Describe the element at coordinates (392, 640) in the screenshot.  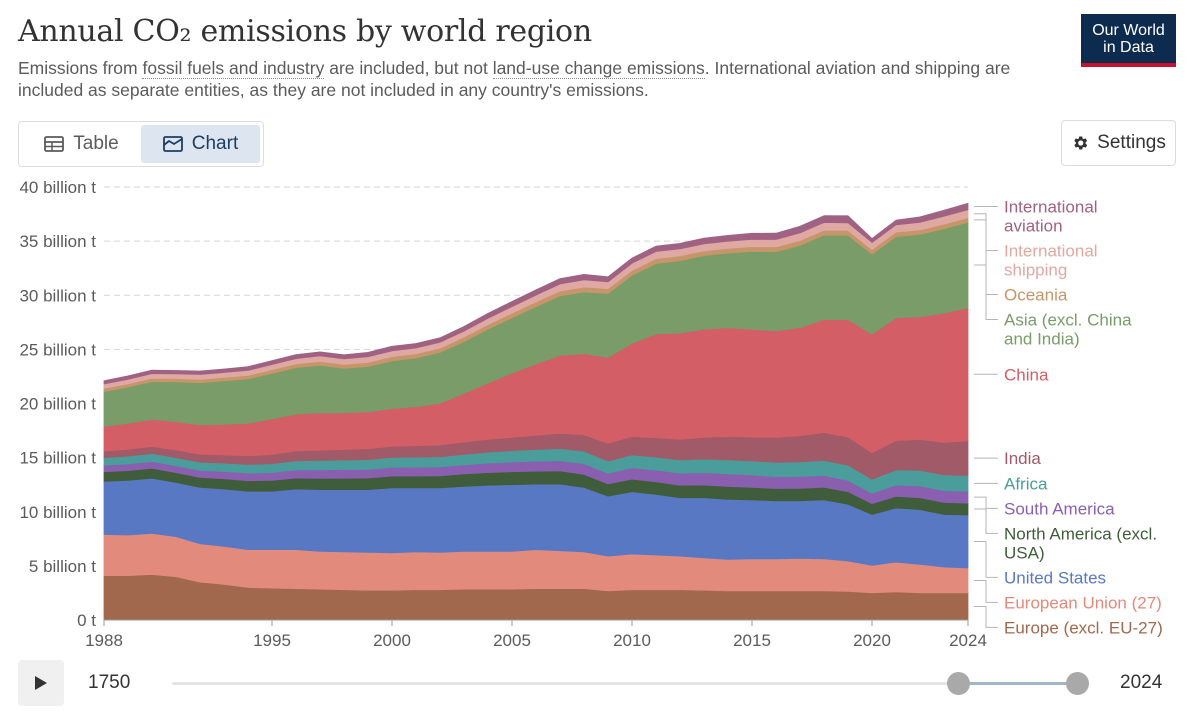
I see `x-tick-label: 2000` at that location.